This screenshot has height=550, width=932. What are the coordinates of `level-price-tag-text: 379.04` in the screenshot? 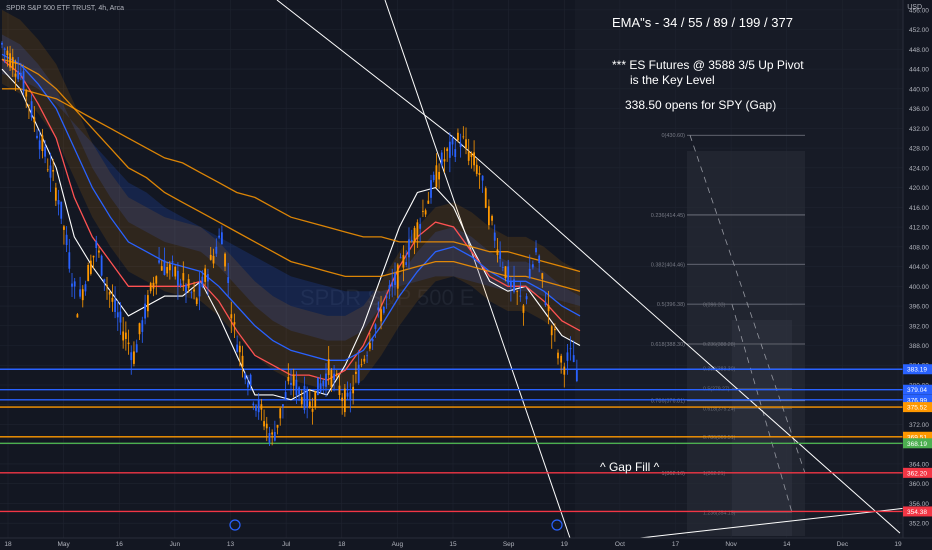 It's located at (917, 390).